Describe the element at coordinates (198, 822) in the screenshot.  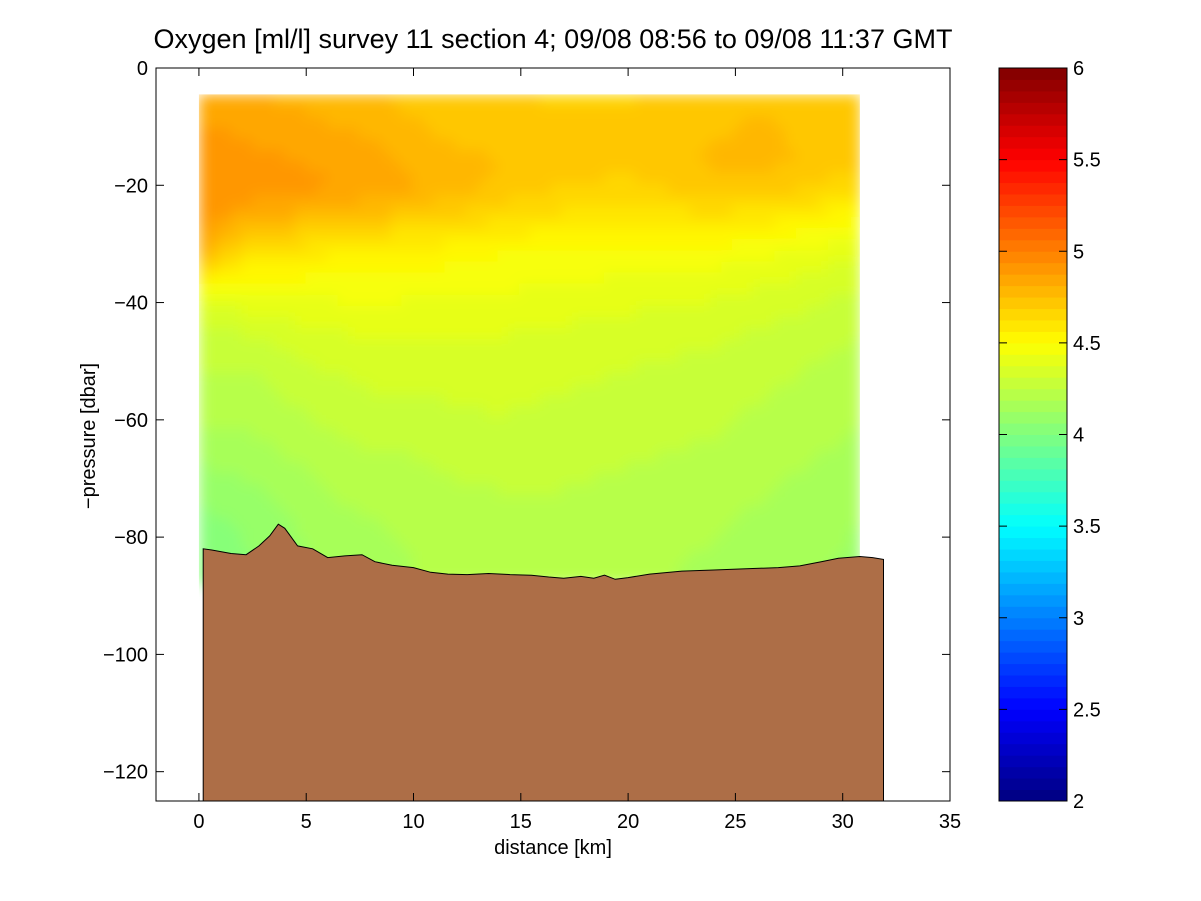
I see `x-tick-label: 0` at that location.